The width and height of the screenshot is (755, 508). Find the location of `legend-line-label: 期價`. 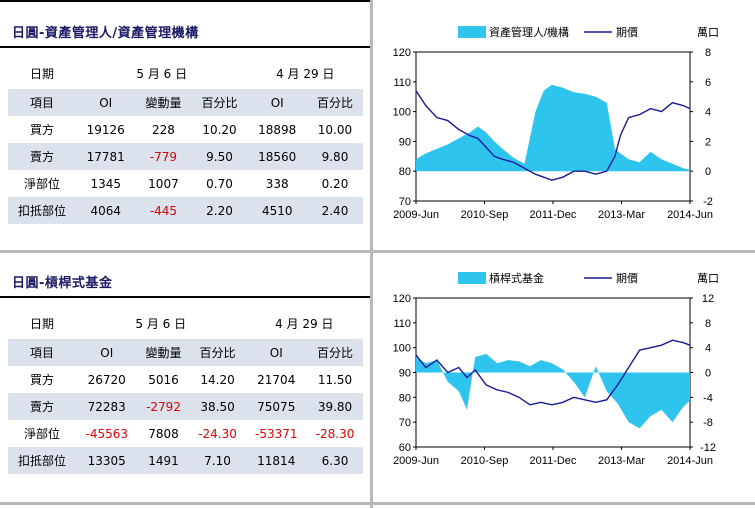

legend-line-label: 期價 is located at coordinates (627, 32).